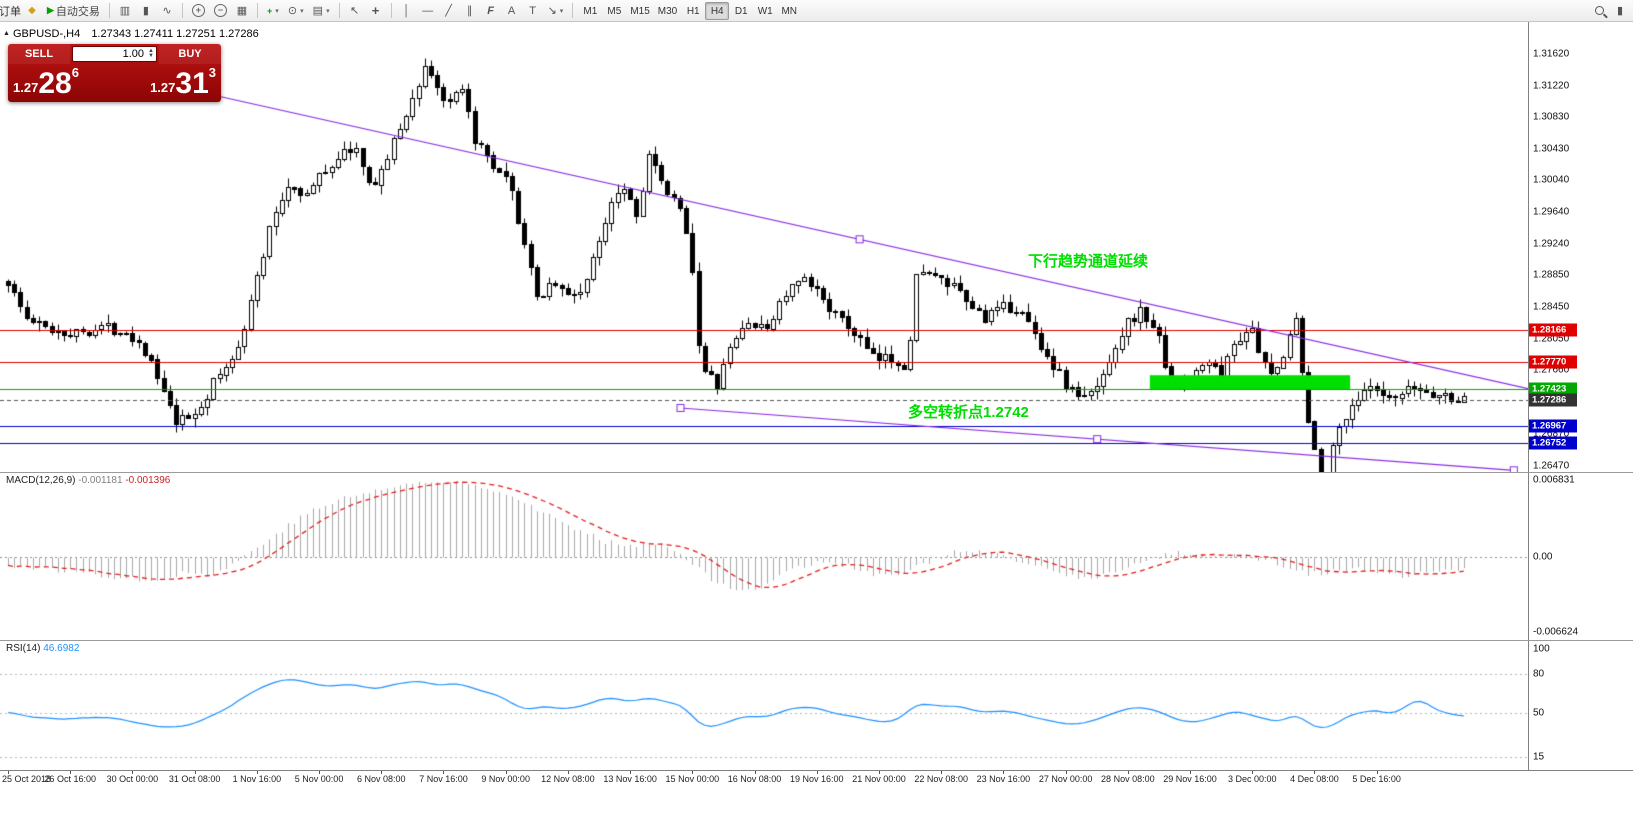 The height and width of the screenshot is (818, 1633). Describe the element at coordinates (491, 11) in the screenshot. I see `fibonacci-button: F` at that location.